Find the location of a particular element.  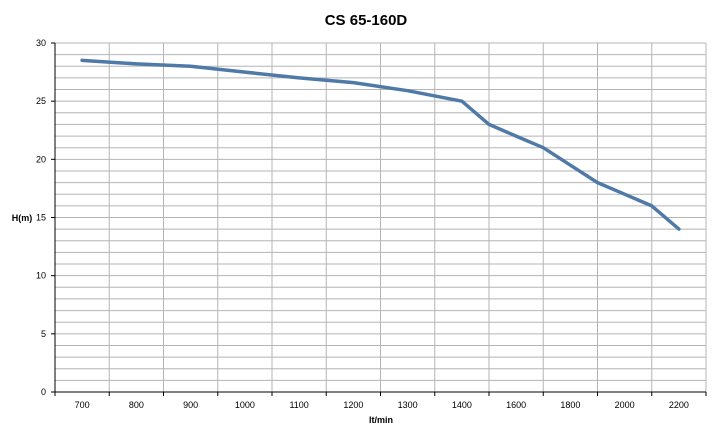

x-tick-label: 1300 is located at coordinates (408, 405).